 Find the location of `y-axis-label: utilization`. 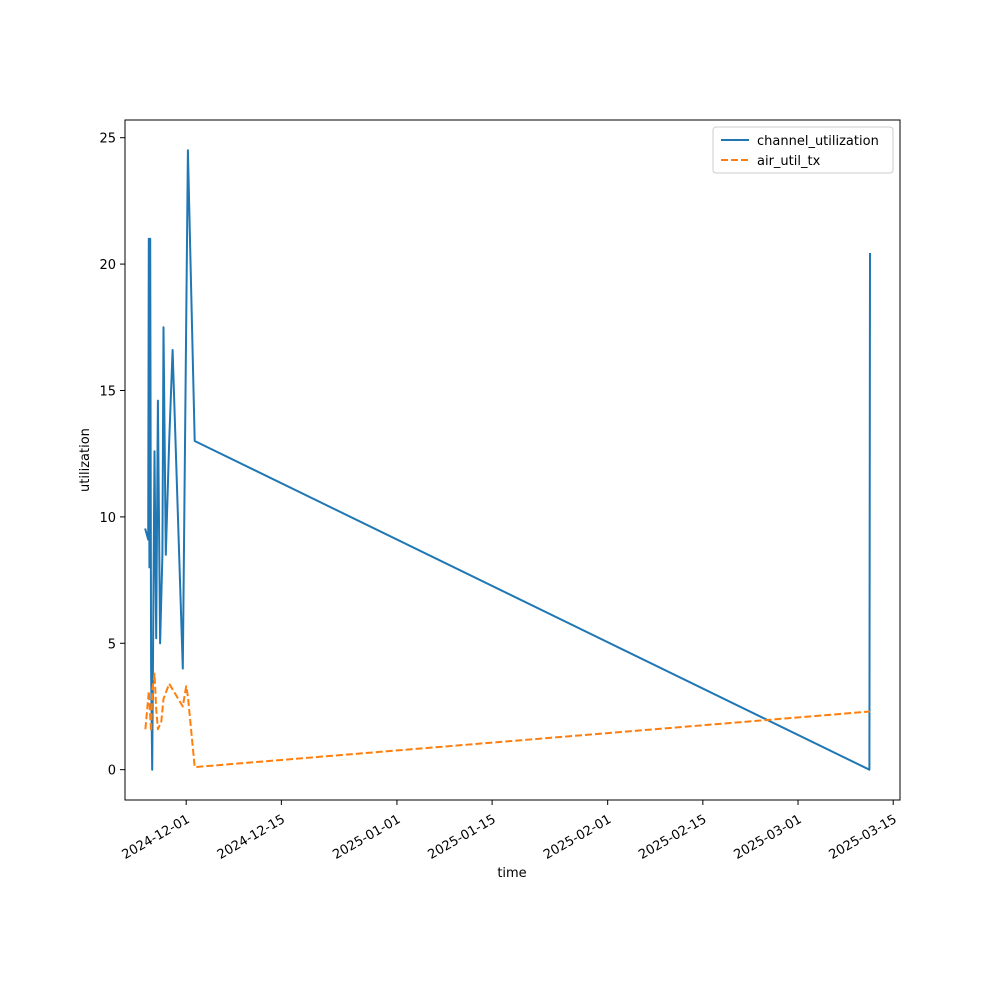

y-axis-label: utilization is located at coordinates (85, 460).